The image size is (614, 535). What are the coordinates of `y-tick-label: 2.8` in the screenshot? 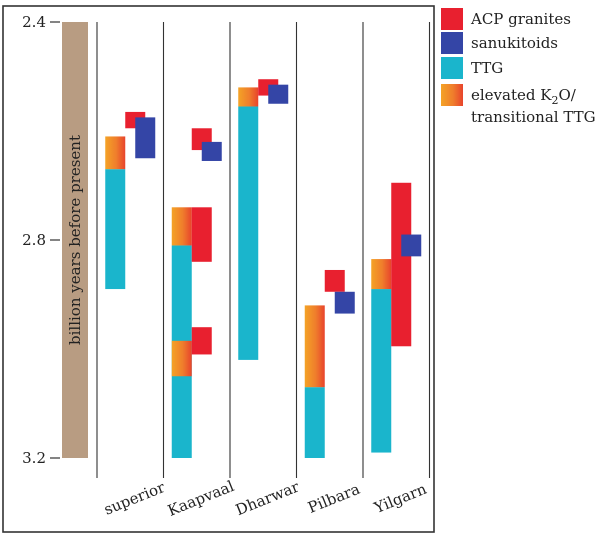 It's located at (34, 240).